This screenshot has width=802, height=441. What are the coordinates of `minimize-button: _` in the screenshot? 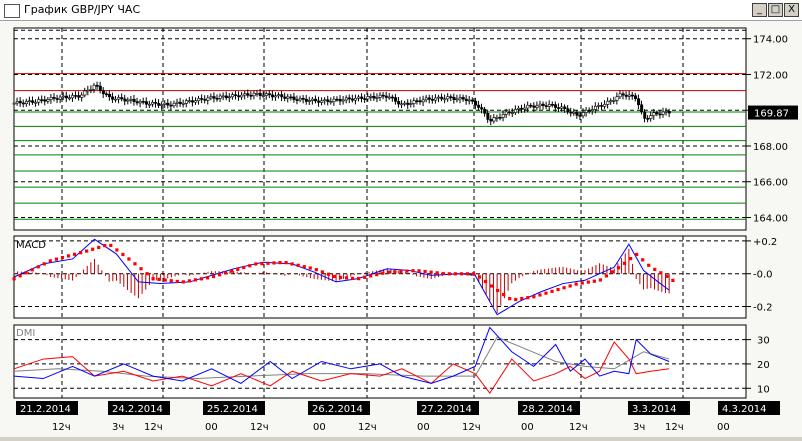 It's located at (759, 10).